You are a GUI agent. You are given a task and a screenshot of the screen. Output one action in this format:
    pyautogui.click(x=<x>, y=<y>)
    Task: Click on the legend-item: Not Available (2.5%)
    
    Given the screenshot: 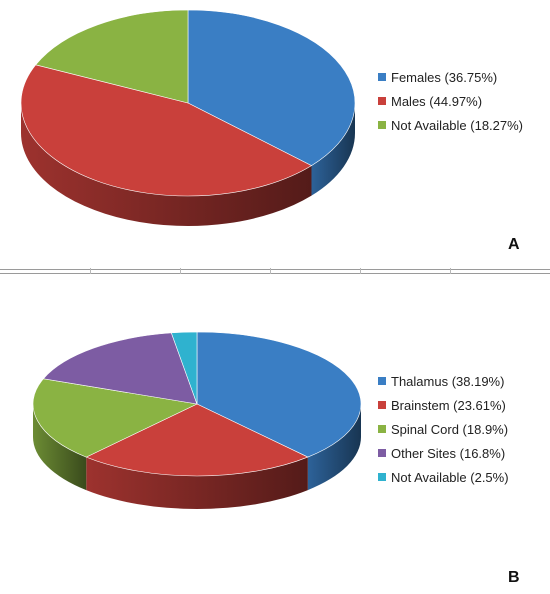 What is the action you would take?
    pyautogui.click(x=443, y=477)
    